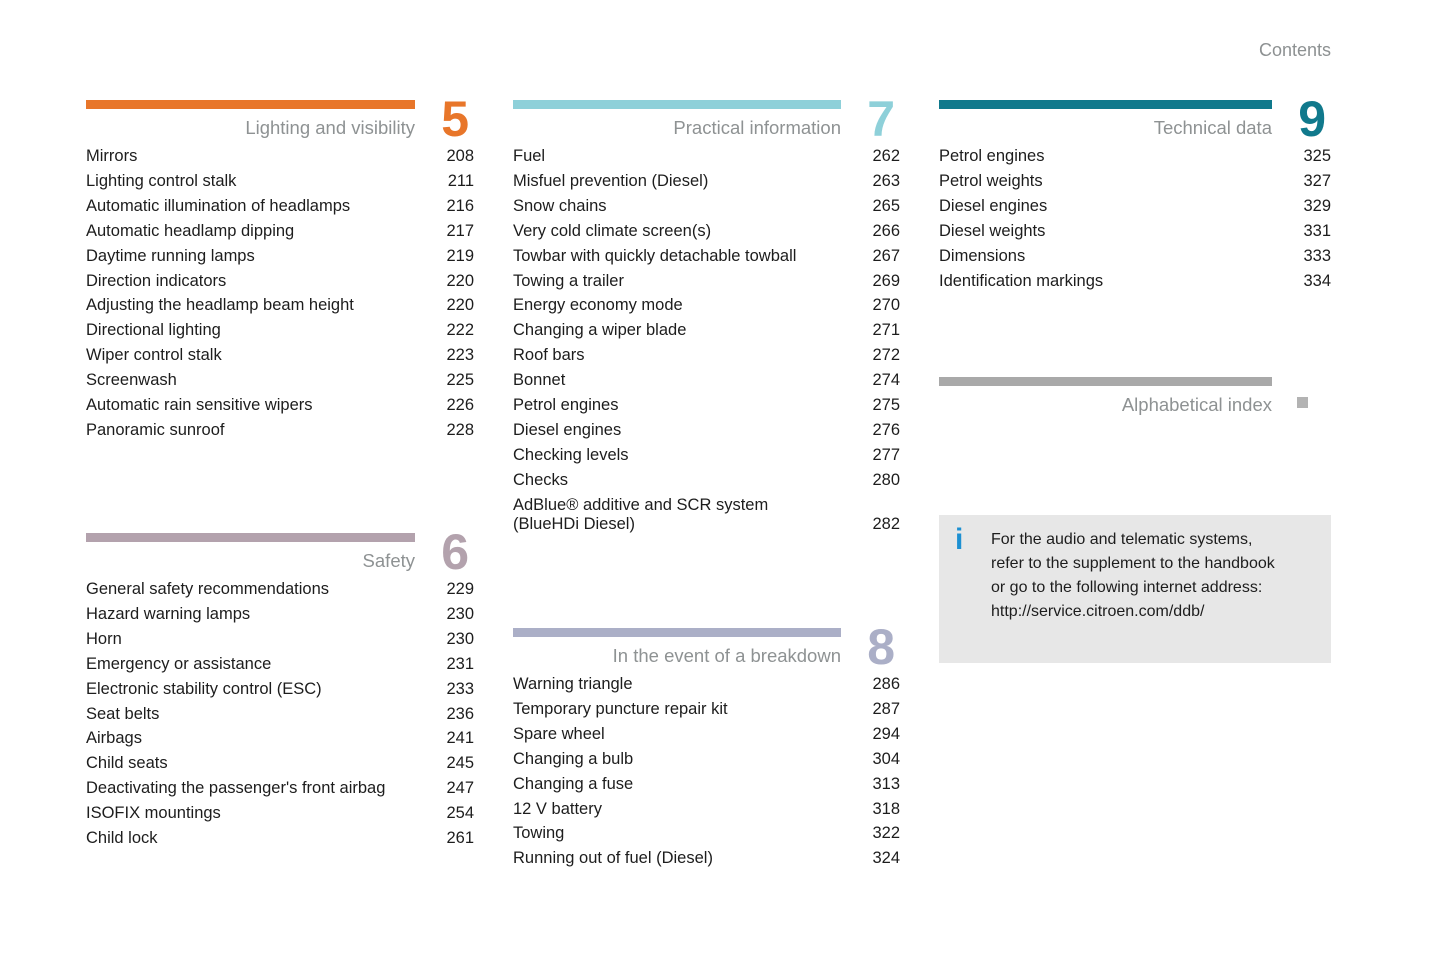 The image size is (1445, 964). What do you see at coordinates (573, 684) in the screenshot?
I see `toc-item-title: Warning triangle` at bounding box center [573, 684].